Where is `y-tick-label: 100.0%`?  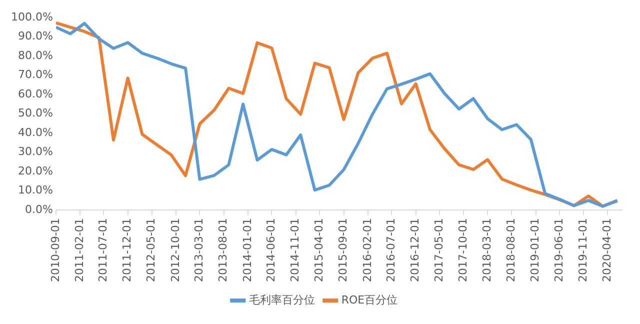 y-tick-label: 100.0% is located at coordinates (31, 17).